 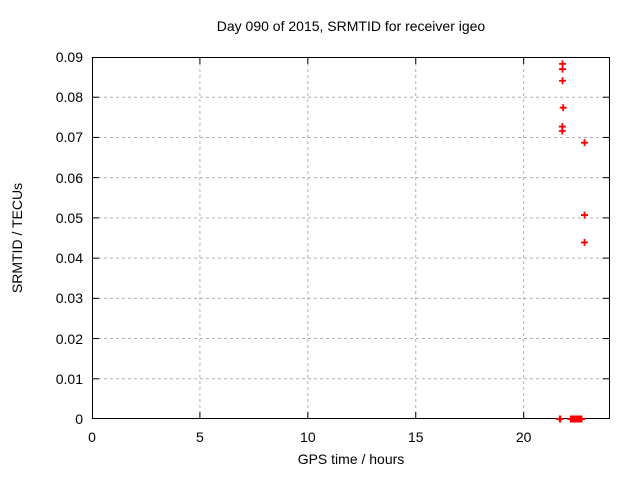 What do you see at coordinates (69, 177) in the screenshot?
I see `y-tick-label: 0.06` at bounding box center [69, 177].